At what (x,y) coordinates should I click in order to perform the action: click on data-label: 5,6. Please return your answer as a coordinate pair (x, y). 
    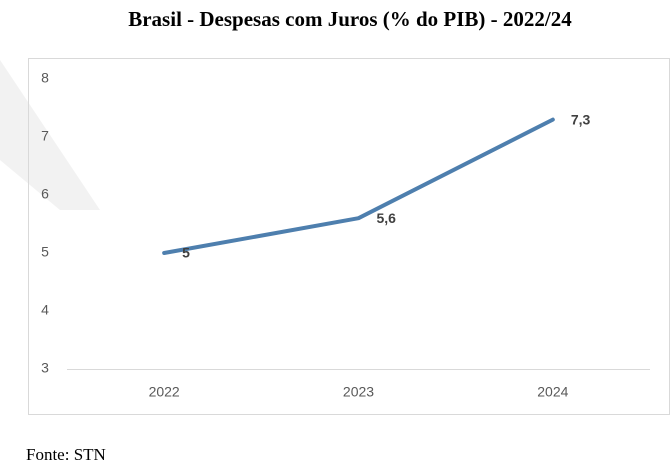
    Looking at the image, I should click on (387, 218).